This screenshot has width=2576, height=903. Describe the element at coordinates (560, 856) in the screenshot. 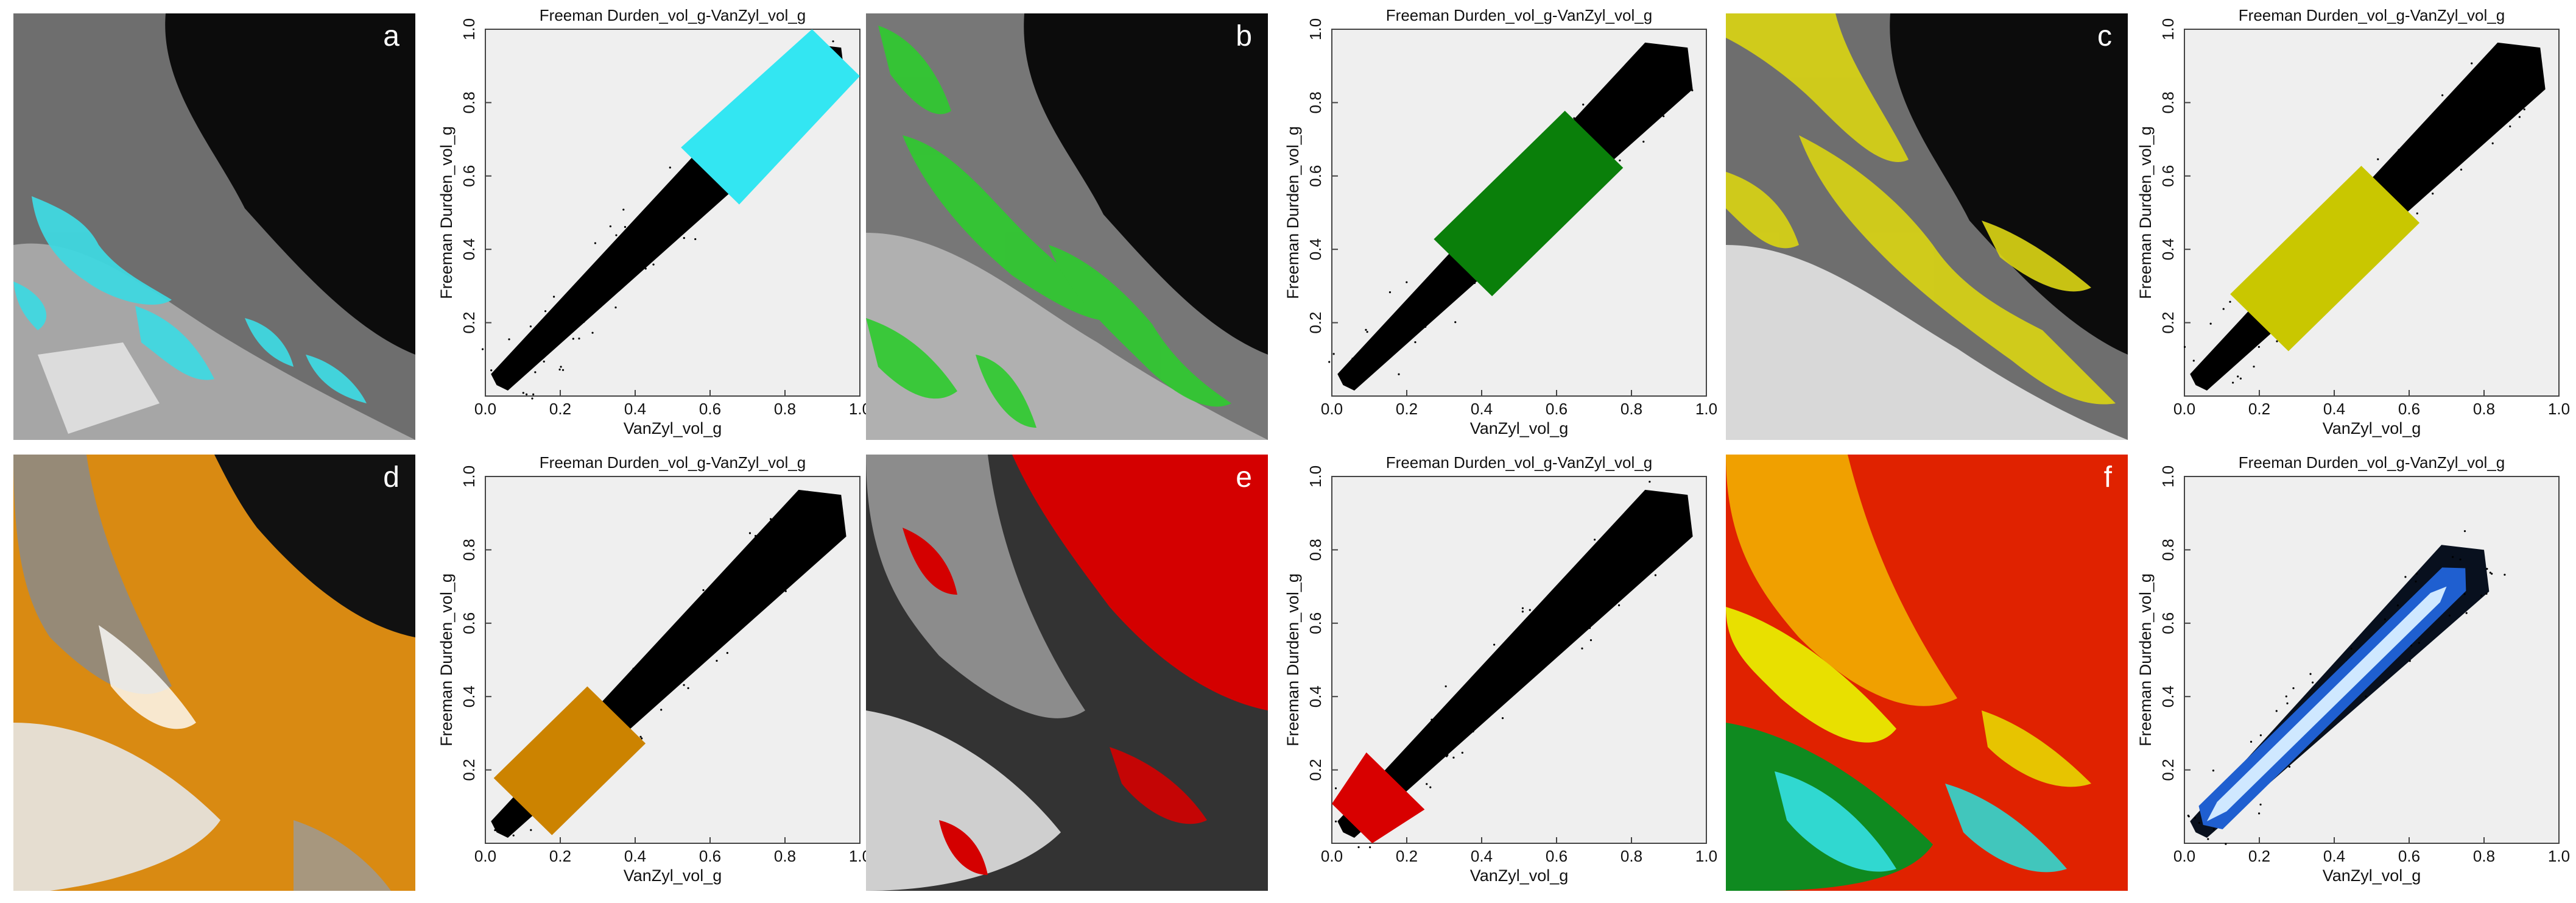

I see `x-tick-label: 0.2` at that location.